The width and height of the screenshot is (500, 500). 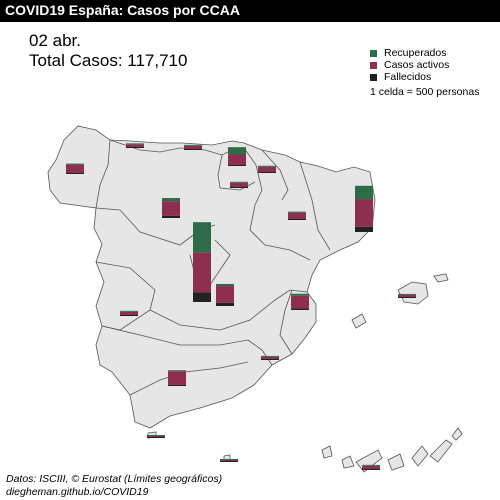 What do you see at coordinates (108, 60) in the screenshot?
I see `total-cases-label: Total Casos: 117,710` at bounding box center [108, 60].